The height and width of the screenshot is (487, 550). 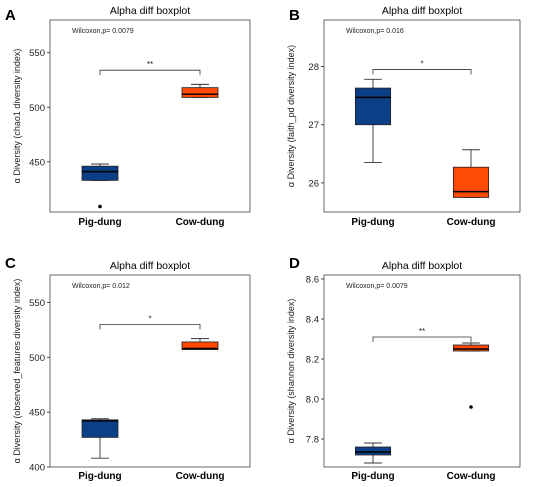 What do you see at coordinates (291, 116) in the screenshot?
I see `y-axis-label: α Diversity (faith_pd diversity index)` at bounding box center [291, 116].